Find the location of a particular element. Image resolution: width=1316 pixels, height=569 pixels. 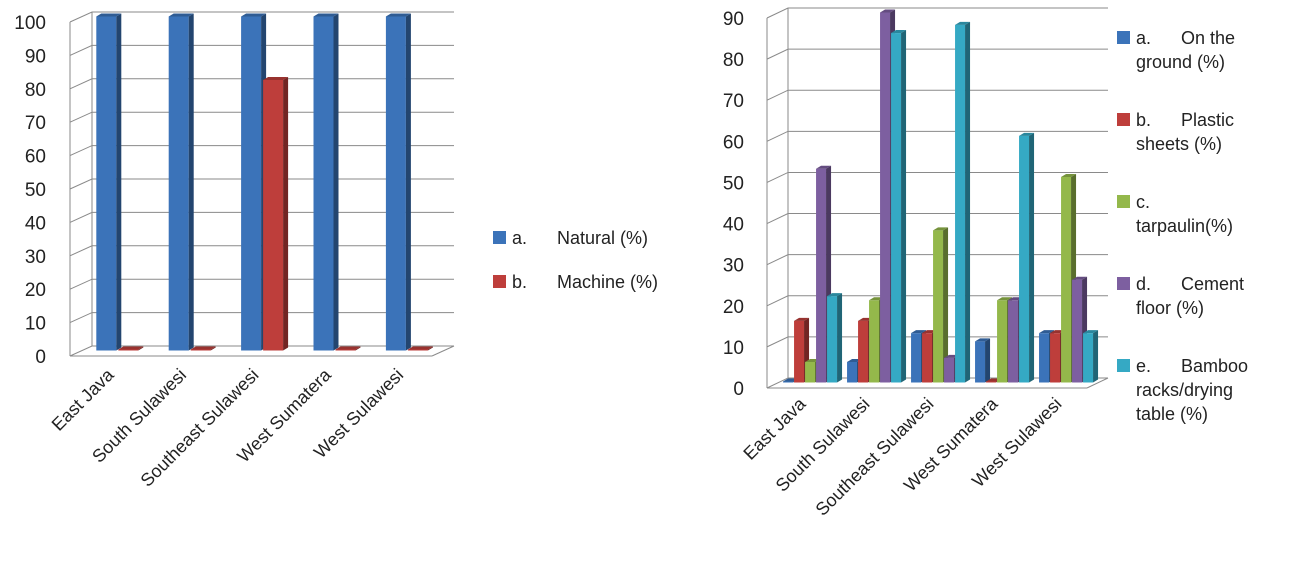

y-tick-label: 40 is located at coordinates (733, 225).